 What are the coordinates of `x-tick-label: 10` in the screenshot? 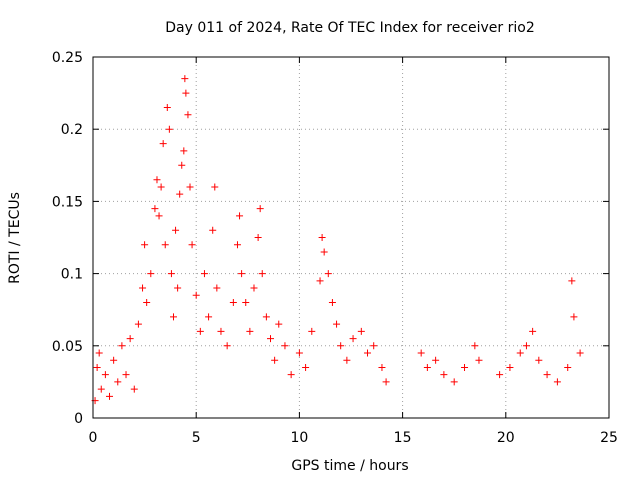 It's located at (299, 438).